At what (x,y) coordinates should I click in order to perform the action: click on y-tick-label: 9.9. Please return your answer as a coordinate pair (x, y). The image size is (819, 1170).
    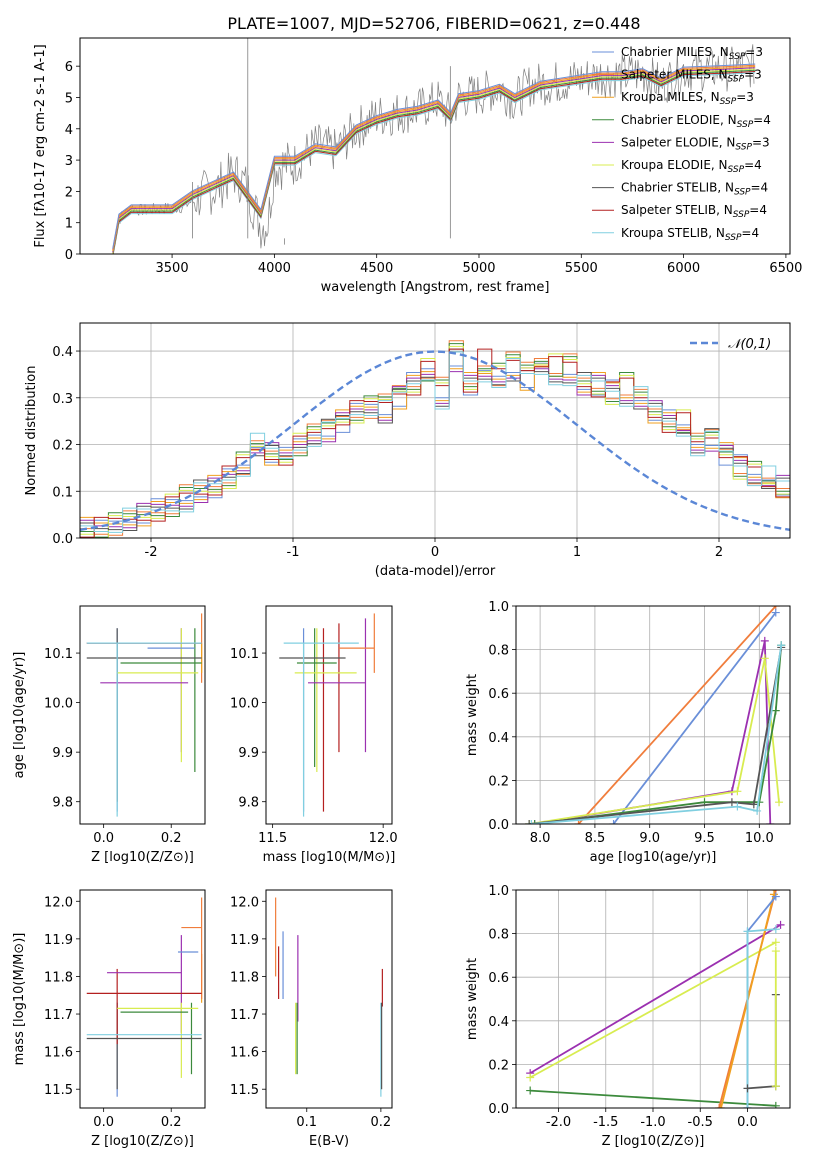
    Looking at the image, I should click on (248, 753).